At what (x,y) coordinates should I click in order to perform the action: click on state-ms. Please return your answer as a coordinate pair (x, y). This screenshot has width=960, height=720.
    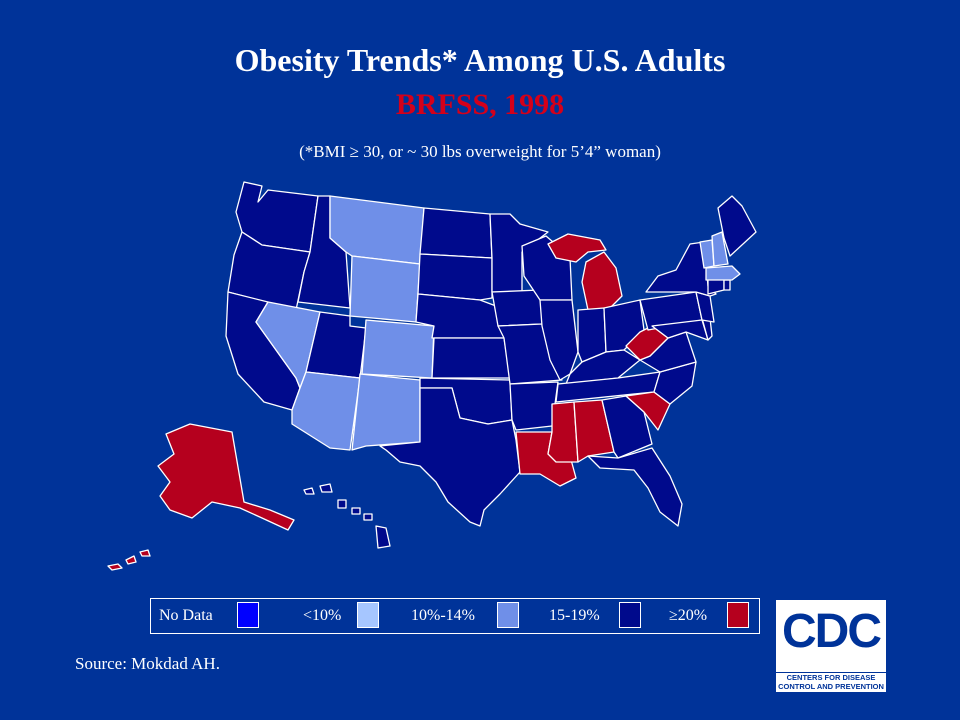
    Looking at the image, I should click on (563, 432).